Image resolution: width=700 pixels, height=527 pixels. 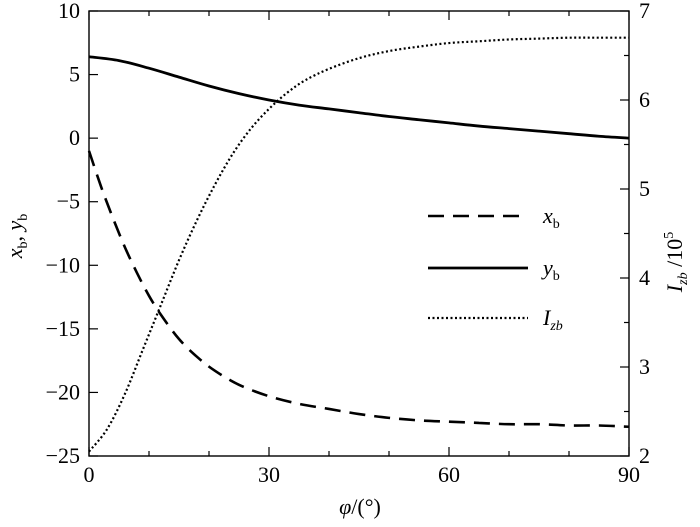 What do you see at coordinates (345, 506) in the screenshot?
I see `x-axis-title-main: φ` at bounding box center [345, 506].